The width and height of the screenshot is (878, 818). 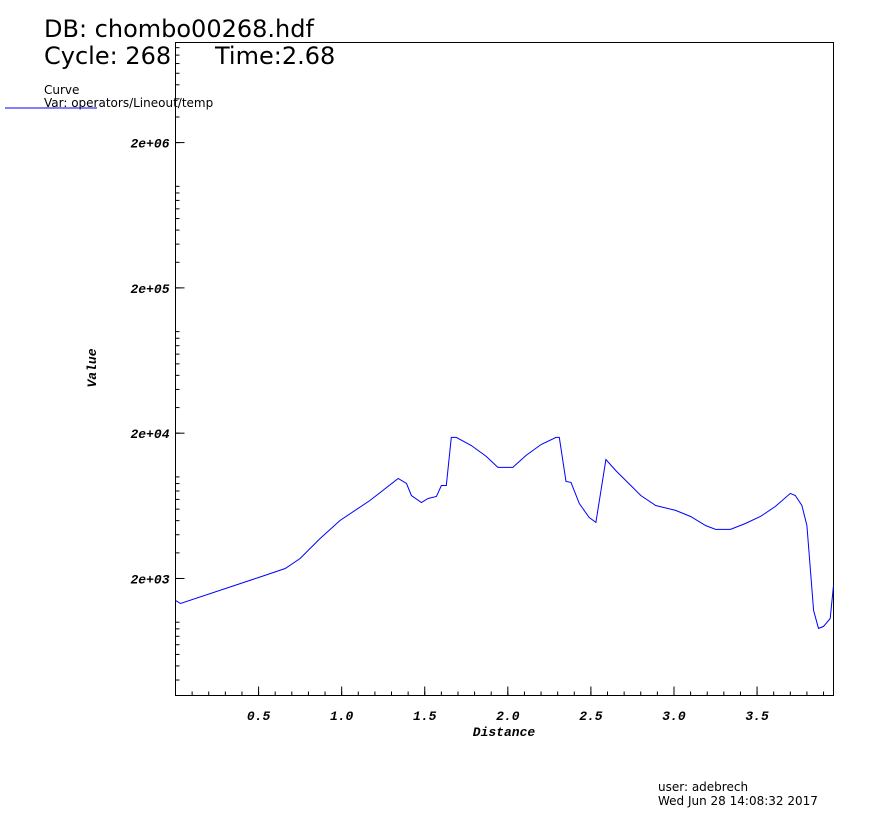 I want to click on x-tick-label: 3.0, so click(x=674, y=716).